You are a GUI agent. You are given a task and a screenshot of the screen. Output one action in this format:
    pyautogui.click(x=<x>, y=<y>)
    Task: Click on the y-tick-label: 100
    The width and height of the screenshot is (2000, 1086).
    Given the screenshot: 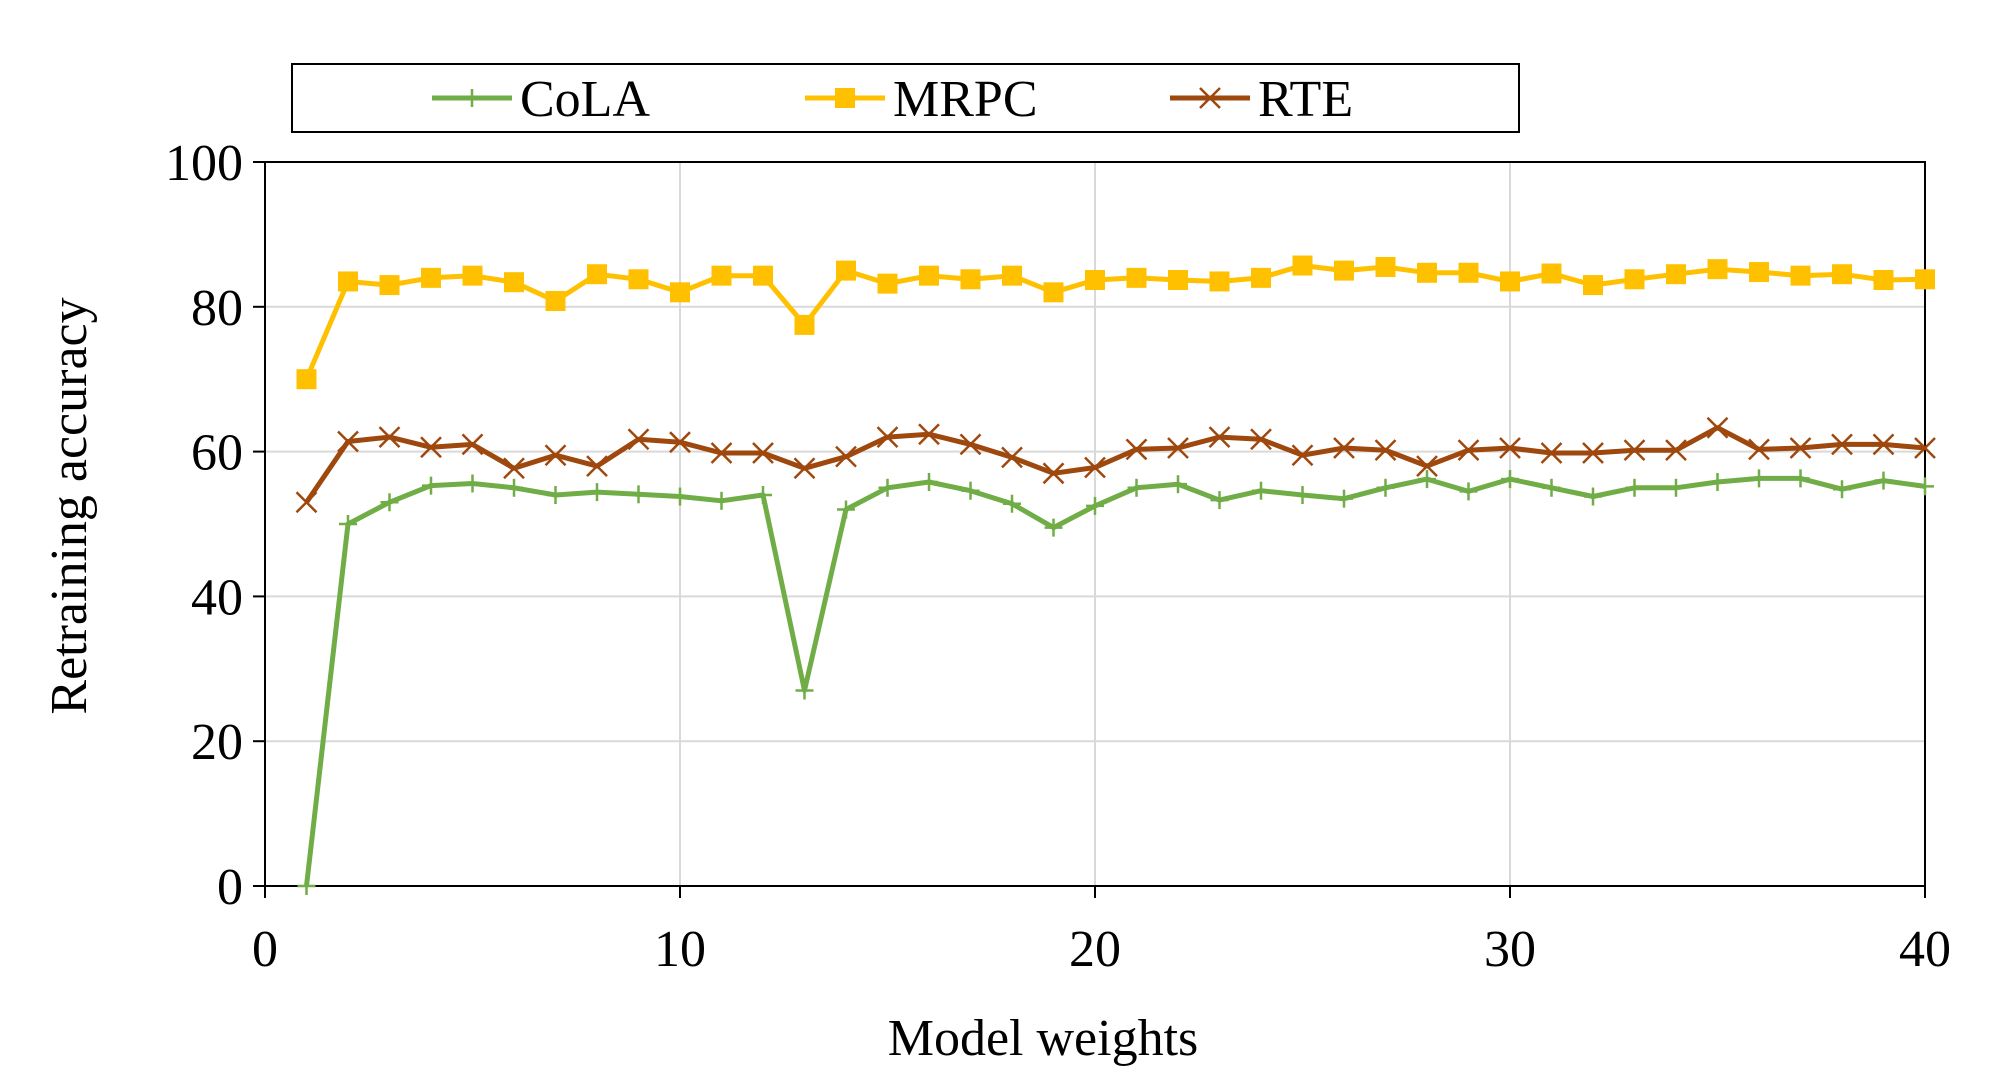 What is the action you would take?
    pyautogui.click(x=204, y=163)
    